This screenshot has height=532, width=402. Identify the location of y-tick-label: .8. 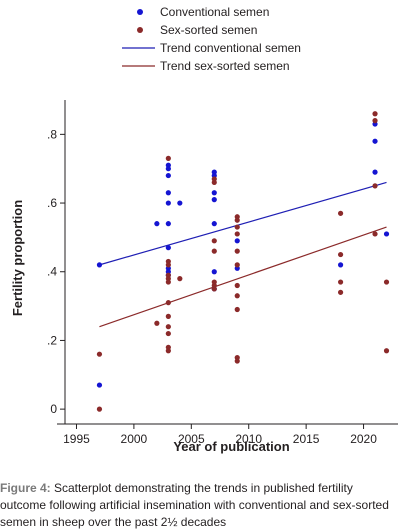
(52, 134).